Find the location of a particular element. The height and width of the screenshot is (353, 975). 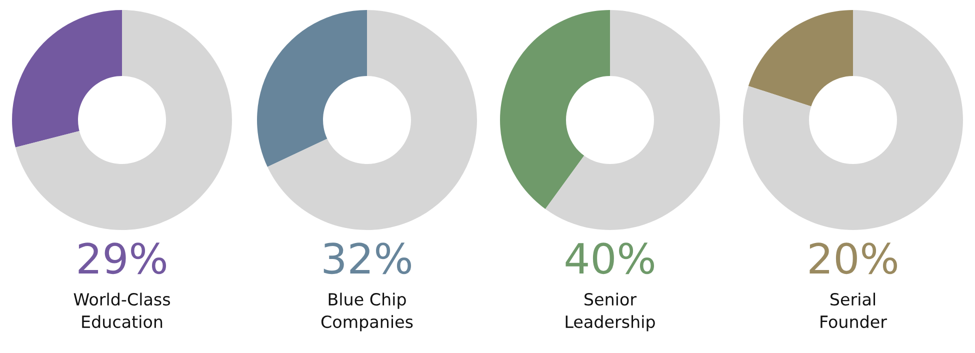

text: 40% is located at coordinates (610, 258).